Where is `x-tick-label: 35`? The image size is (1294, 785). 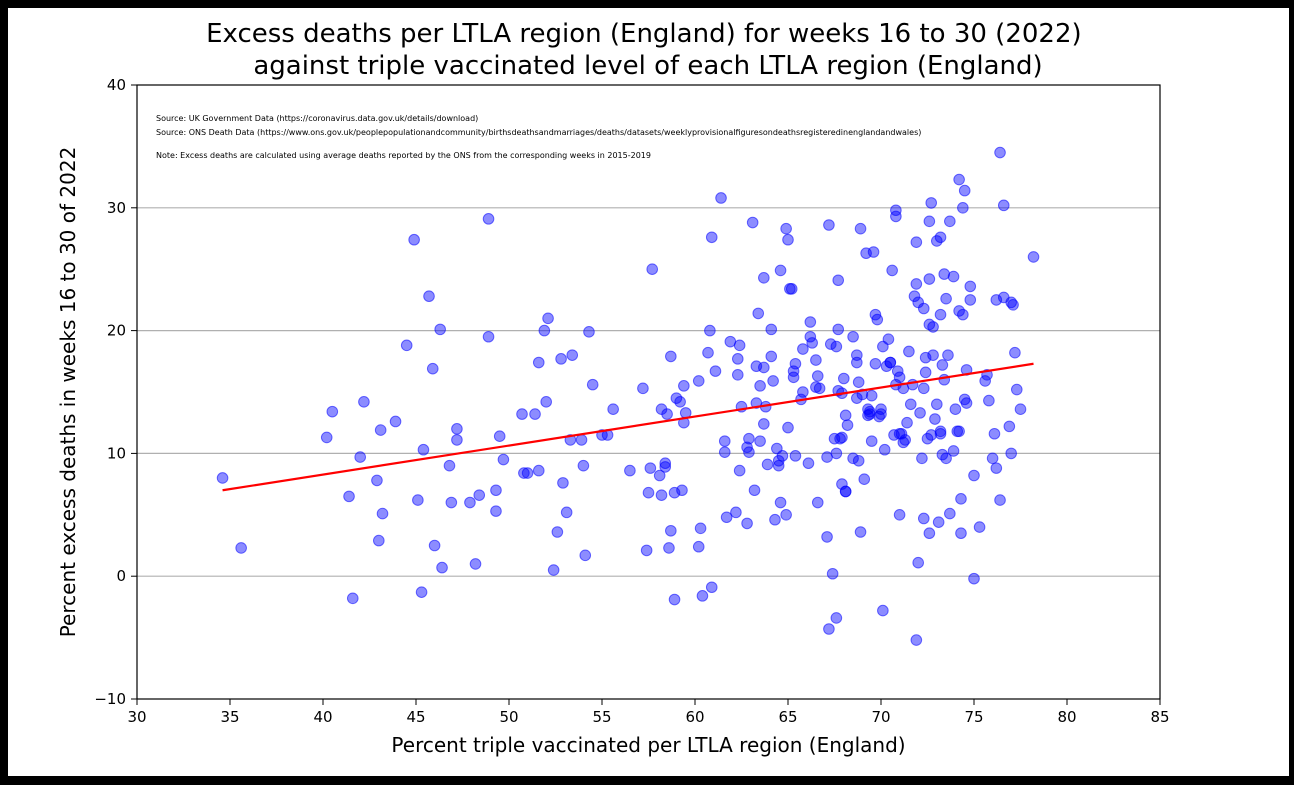
x-tick-label: 35 is located at coordinates (229, 717).